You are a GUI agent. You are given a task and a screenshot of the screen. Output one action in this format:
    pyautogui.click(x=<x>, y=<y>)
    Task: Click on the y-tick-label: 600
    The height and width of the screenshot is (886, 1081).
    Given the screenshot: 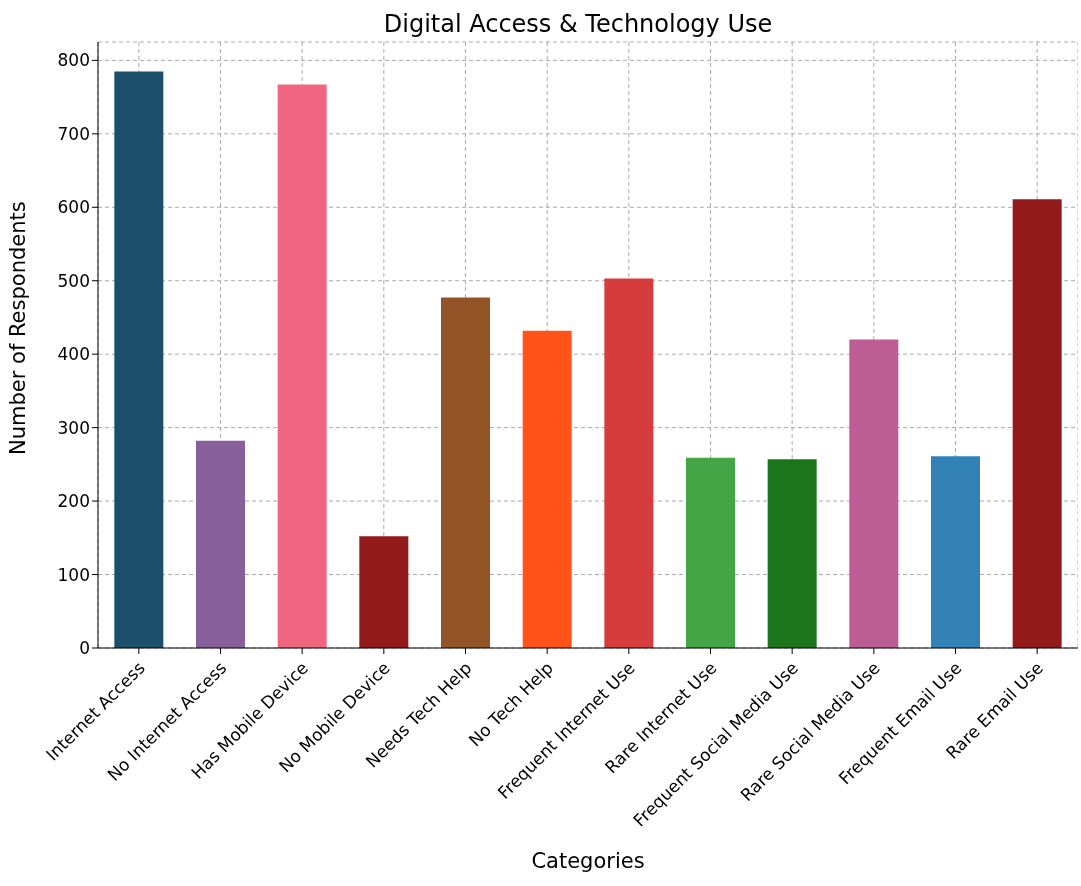 What is the action you would take?
    pyautogui.click(x=73, y=207)
    